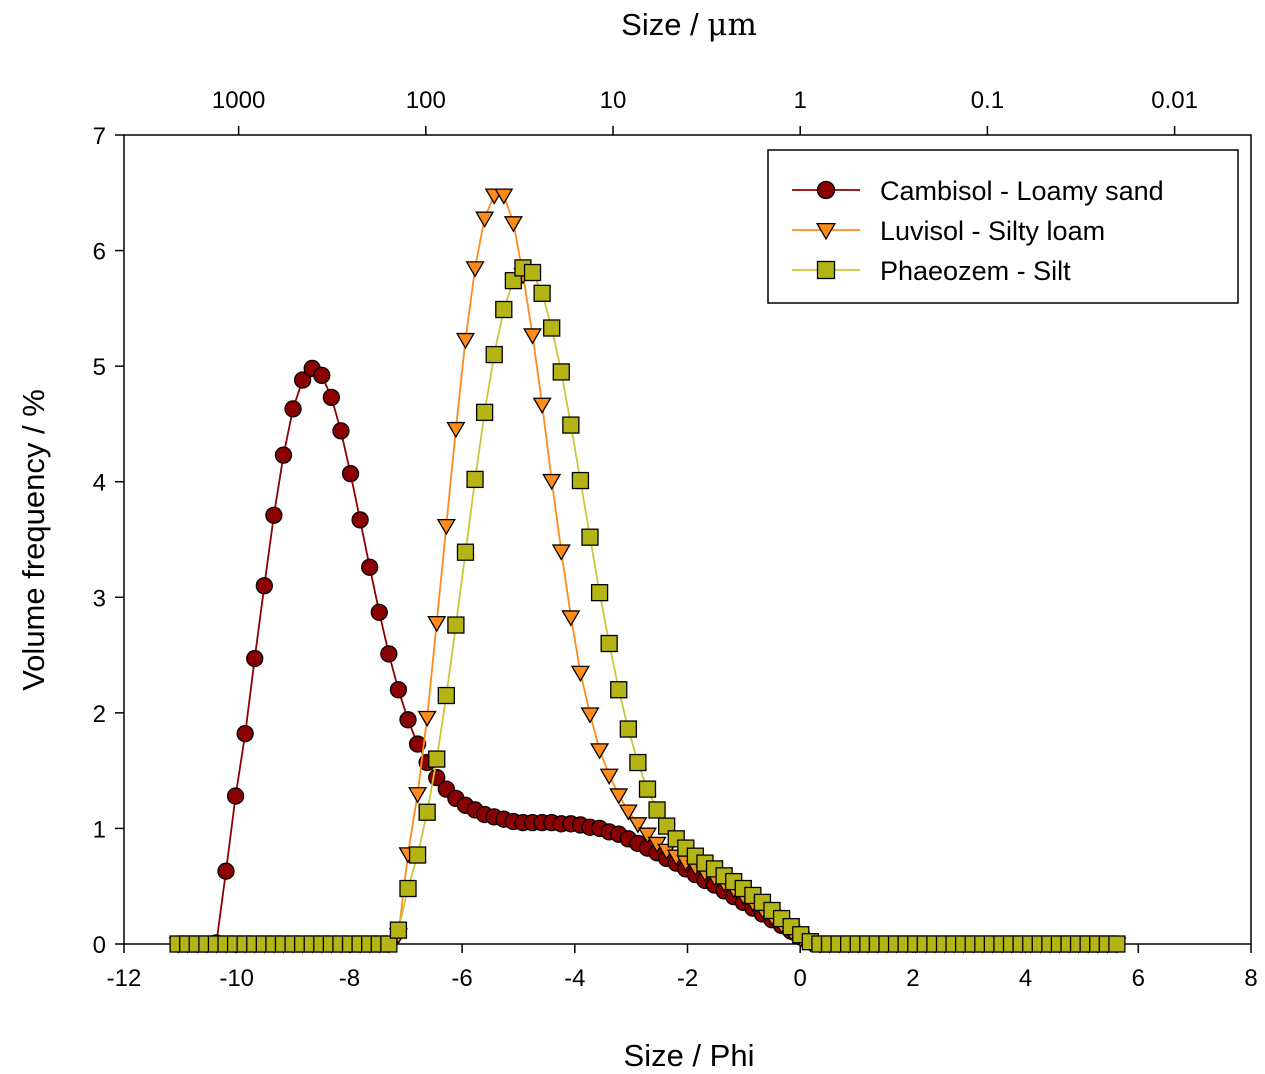 The height and width of the screenshot is (1074, 1265). What do you see at coordinates (1174, 100) in the screenshot?
I see `top-tick-label: 0.01` at bounding box center [1174, 100].